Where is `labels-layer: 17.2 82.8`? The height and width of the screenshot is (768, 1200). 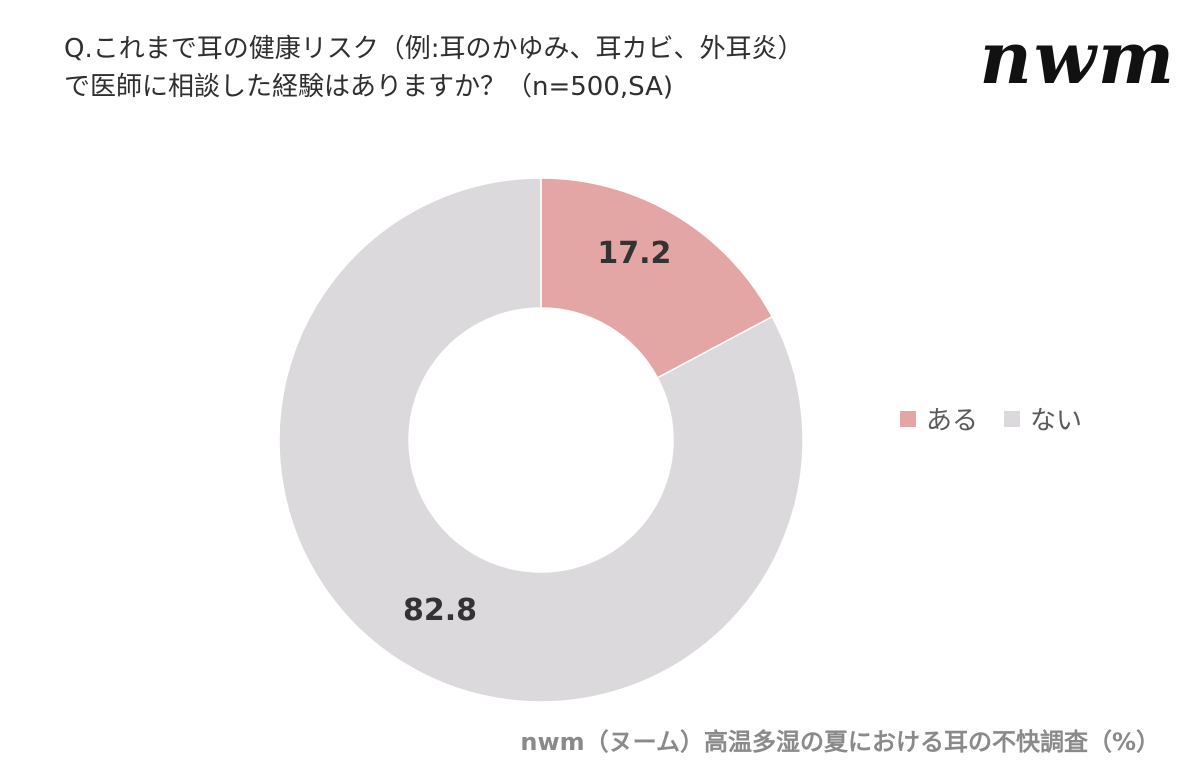 labels-layer: 17.2 82.8 is located at coordinates (537, 432).